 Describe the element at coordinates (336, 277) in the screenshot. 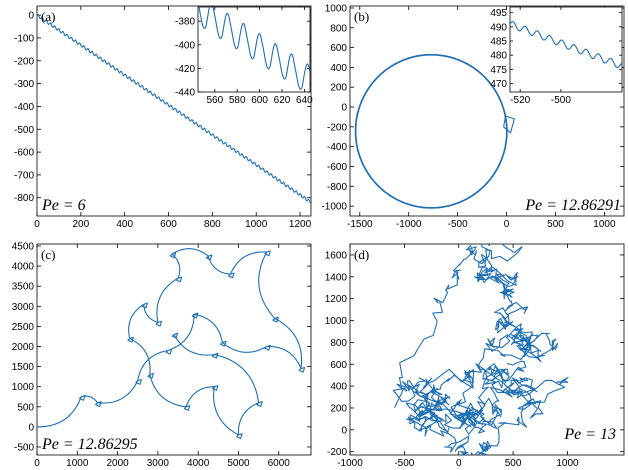

I see `panel-d-ytick-label: 1400` at that location.